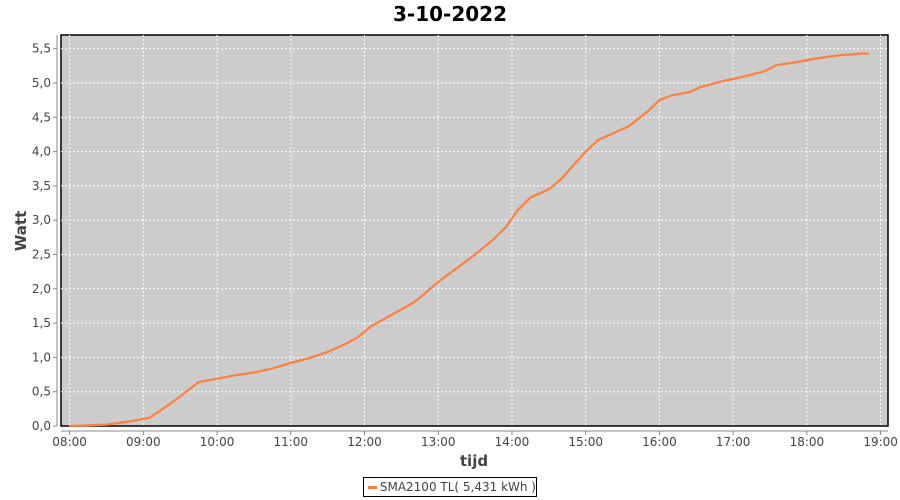  Describe the element at coordinates (449, 14) in the screenshot. I see `chart-title: 3-10-2022` at that location.